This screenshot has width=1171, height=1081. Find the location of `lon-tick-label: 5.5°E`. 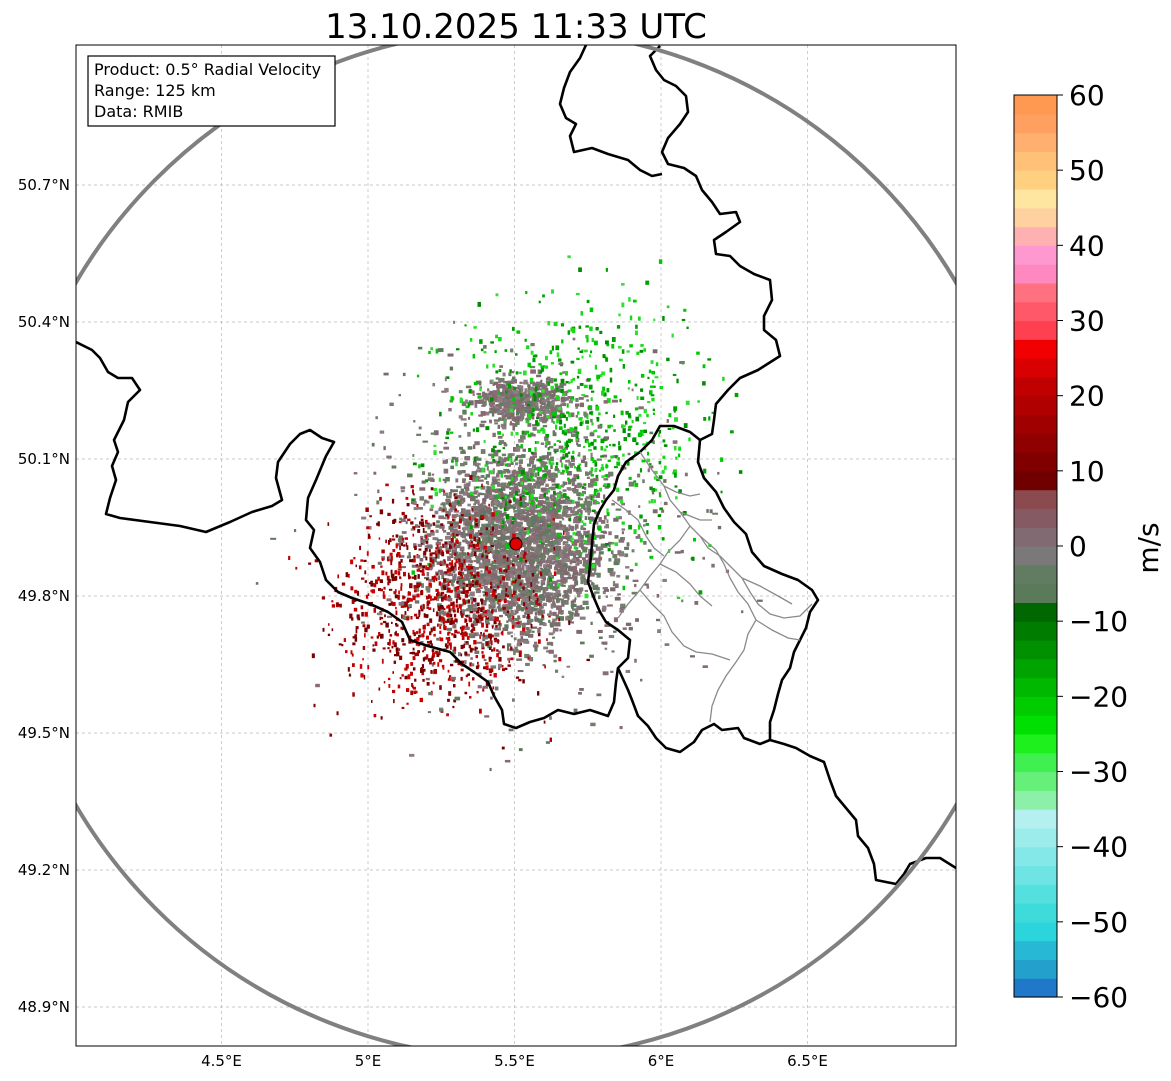

lon-tick-label: 5.5°E is located at coordinates (514, 1061).